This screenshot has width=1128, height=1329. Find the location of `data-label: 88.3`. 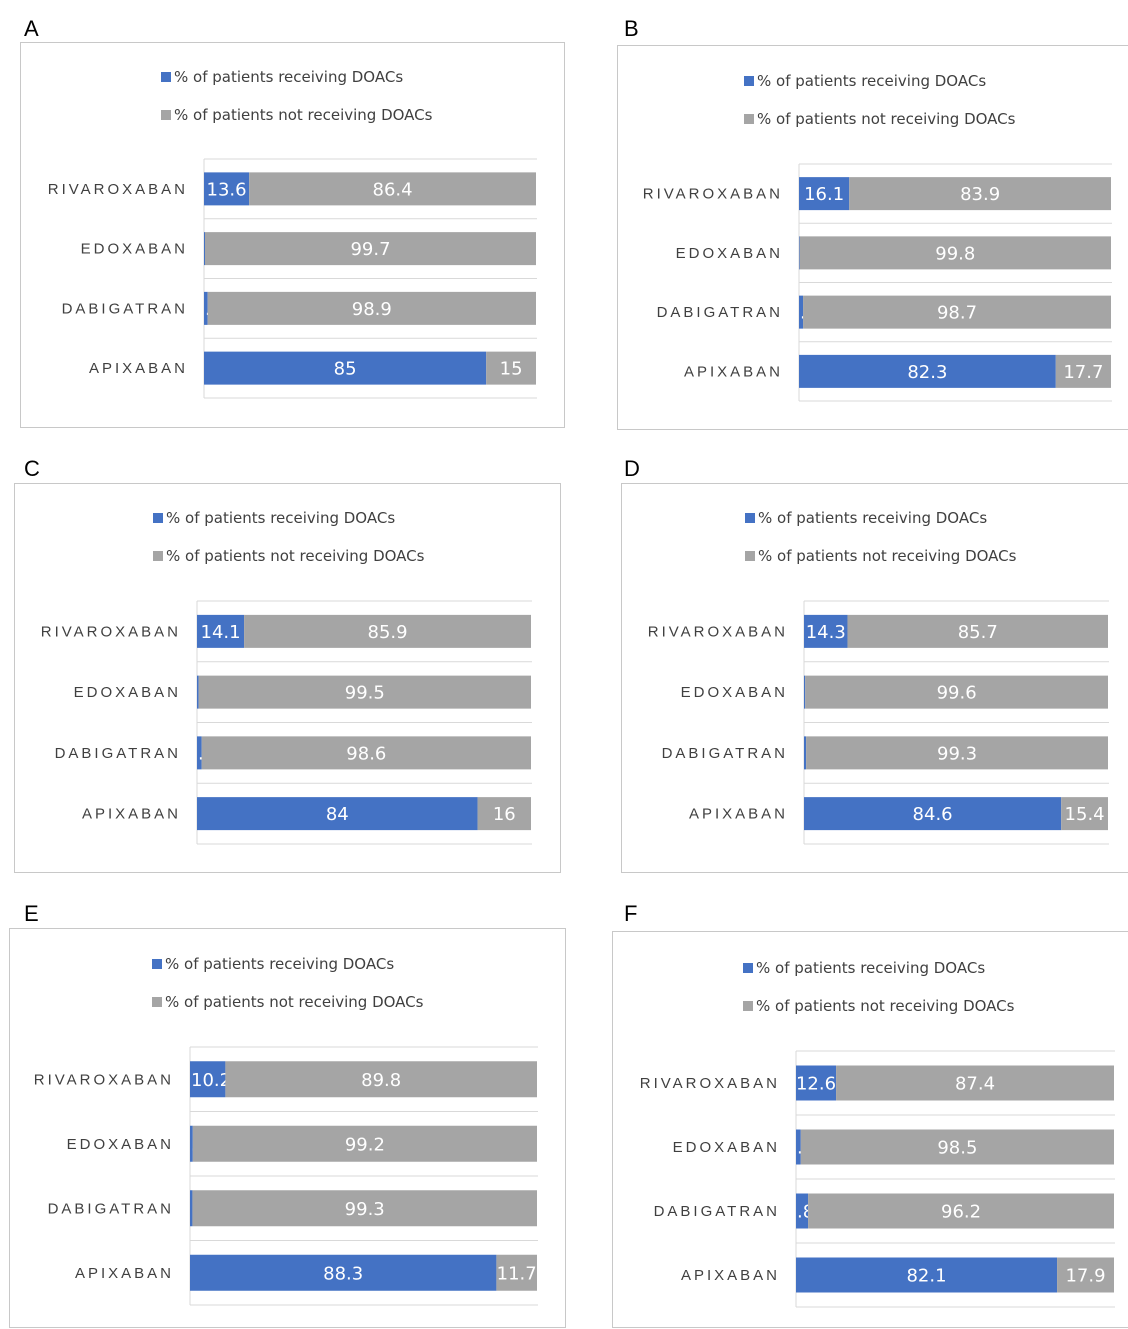

data-label: 88.3 is located at coordinates (343, 1273).